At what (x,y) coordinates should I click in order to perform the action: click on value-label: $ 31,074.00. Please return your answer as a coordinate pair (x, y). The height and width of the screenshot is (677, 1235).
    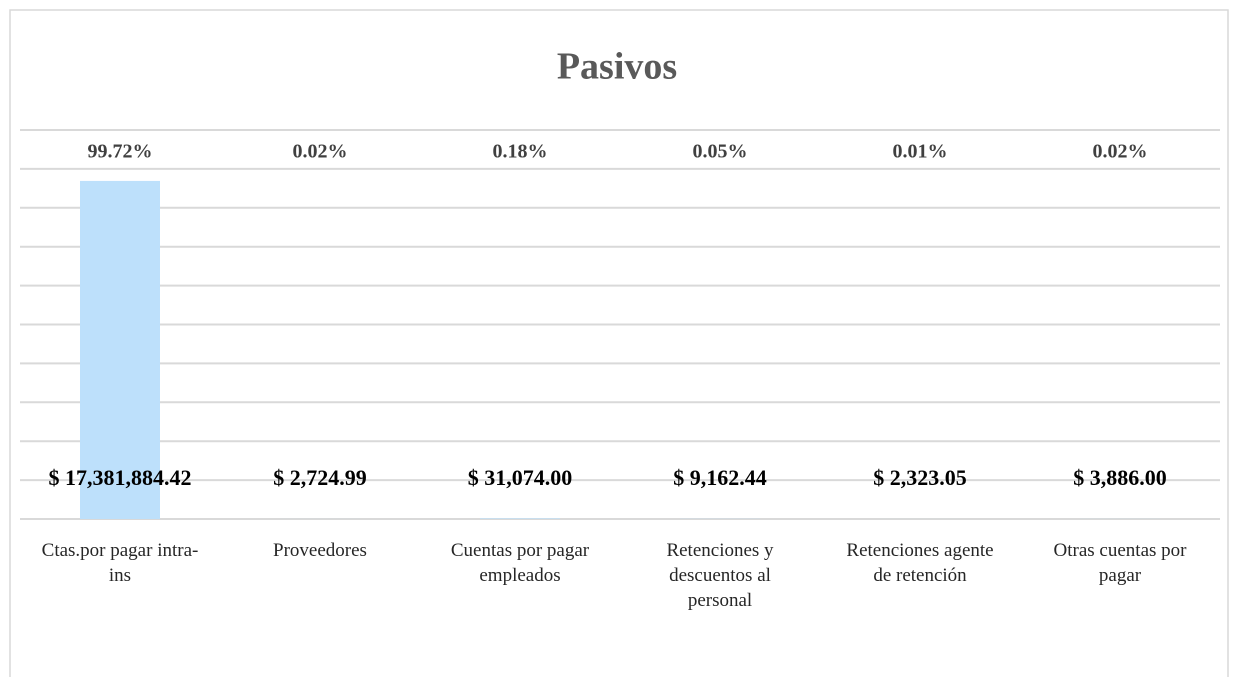
    Looking at the image, I should click on (520, 477).